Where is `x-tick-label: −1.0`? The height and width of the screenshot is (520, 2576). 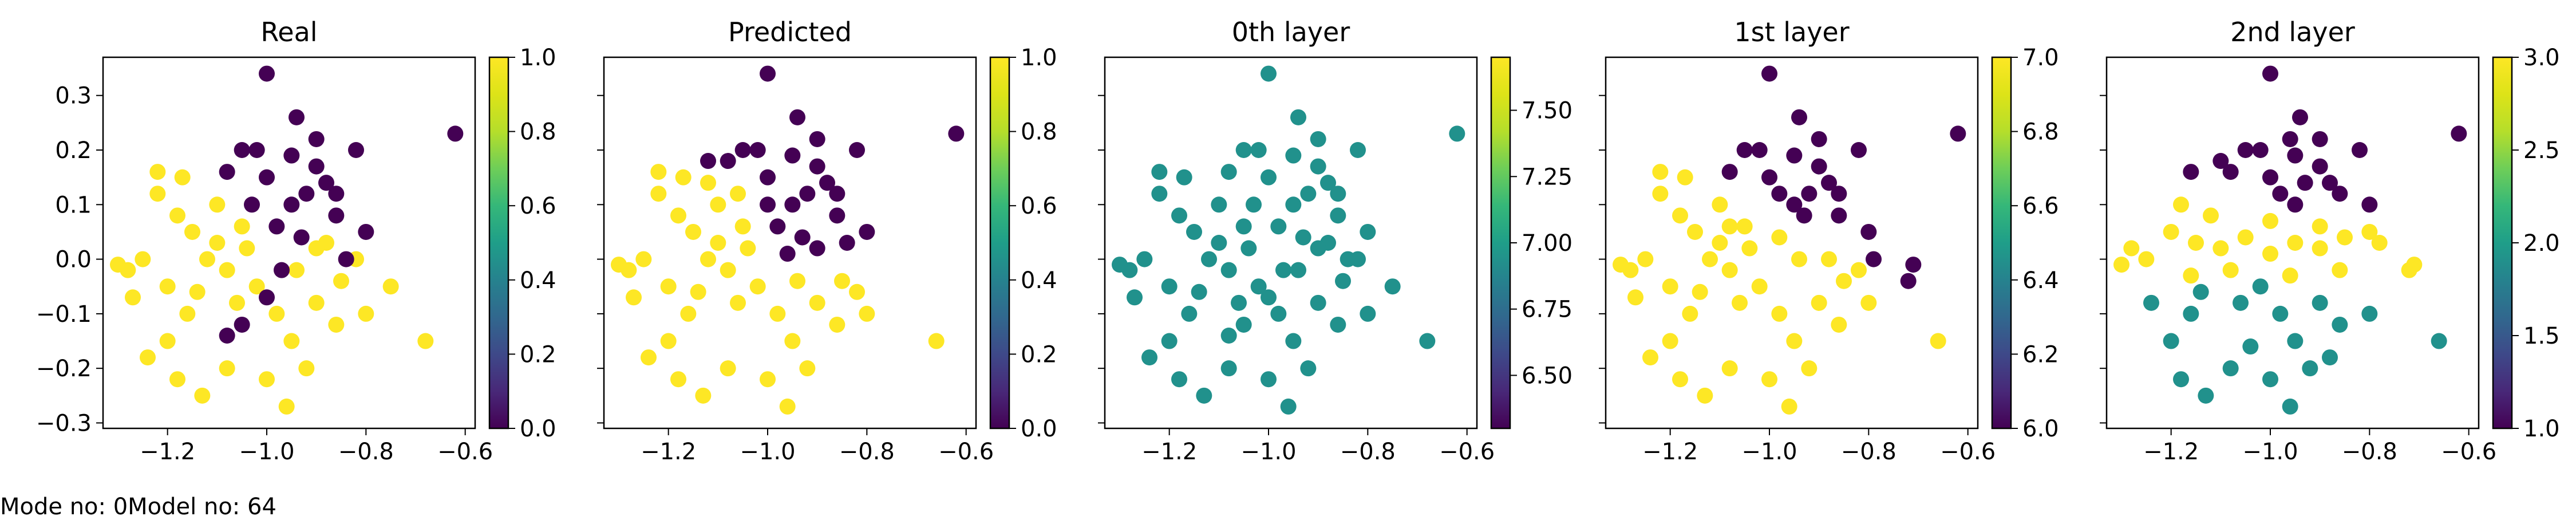 x-tick-label: −1.0 is located at coordinates (1268, 452).